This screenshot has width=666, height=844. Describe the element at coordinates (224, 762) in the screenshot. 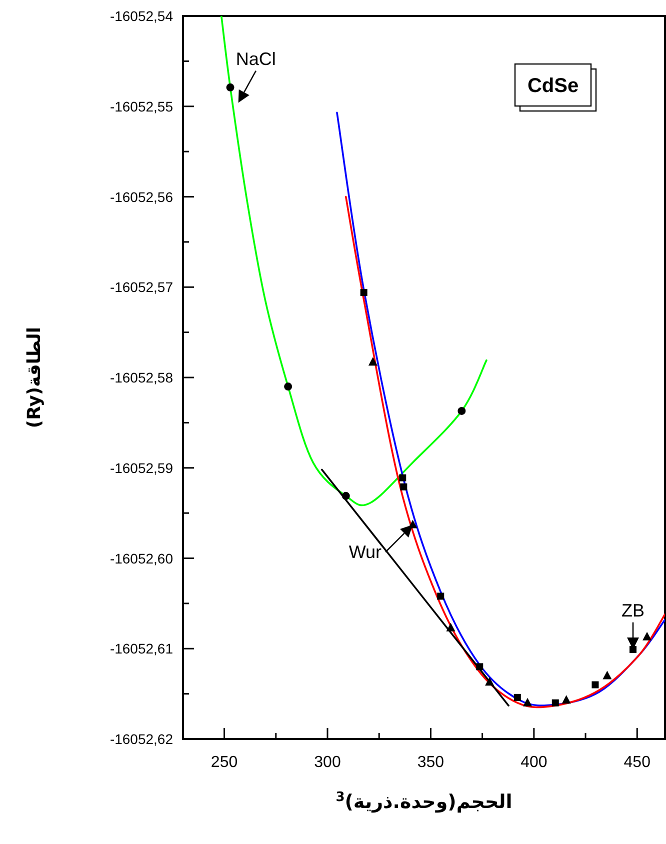

I see `x-tick-label: 250` at that location.